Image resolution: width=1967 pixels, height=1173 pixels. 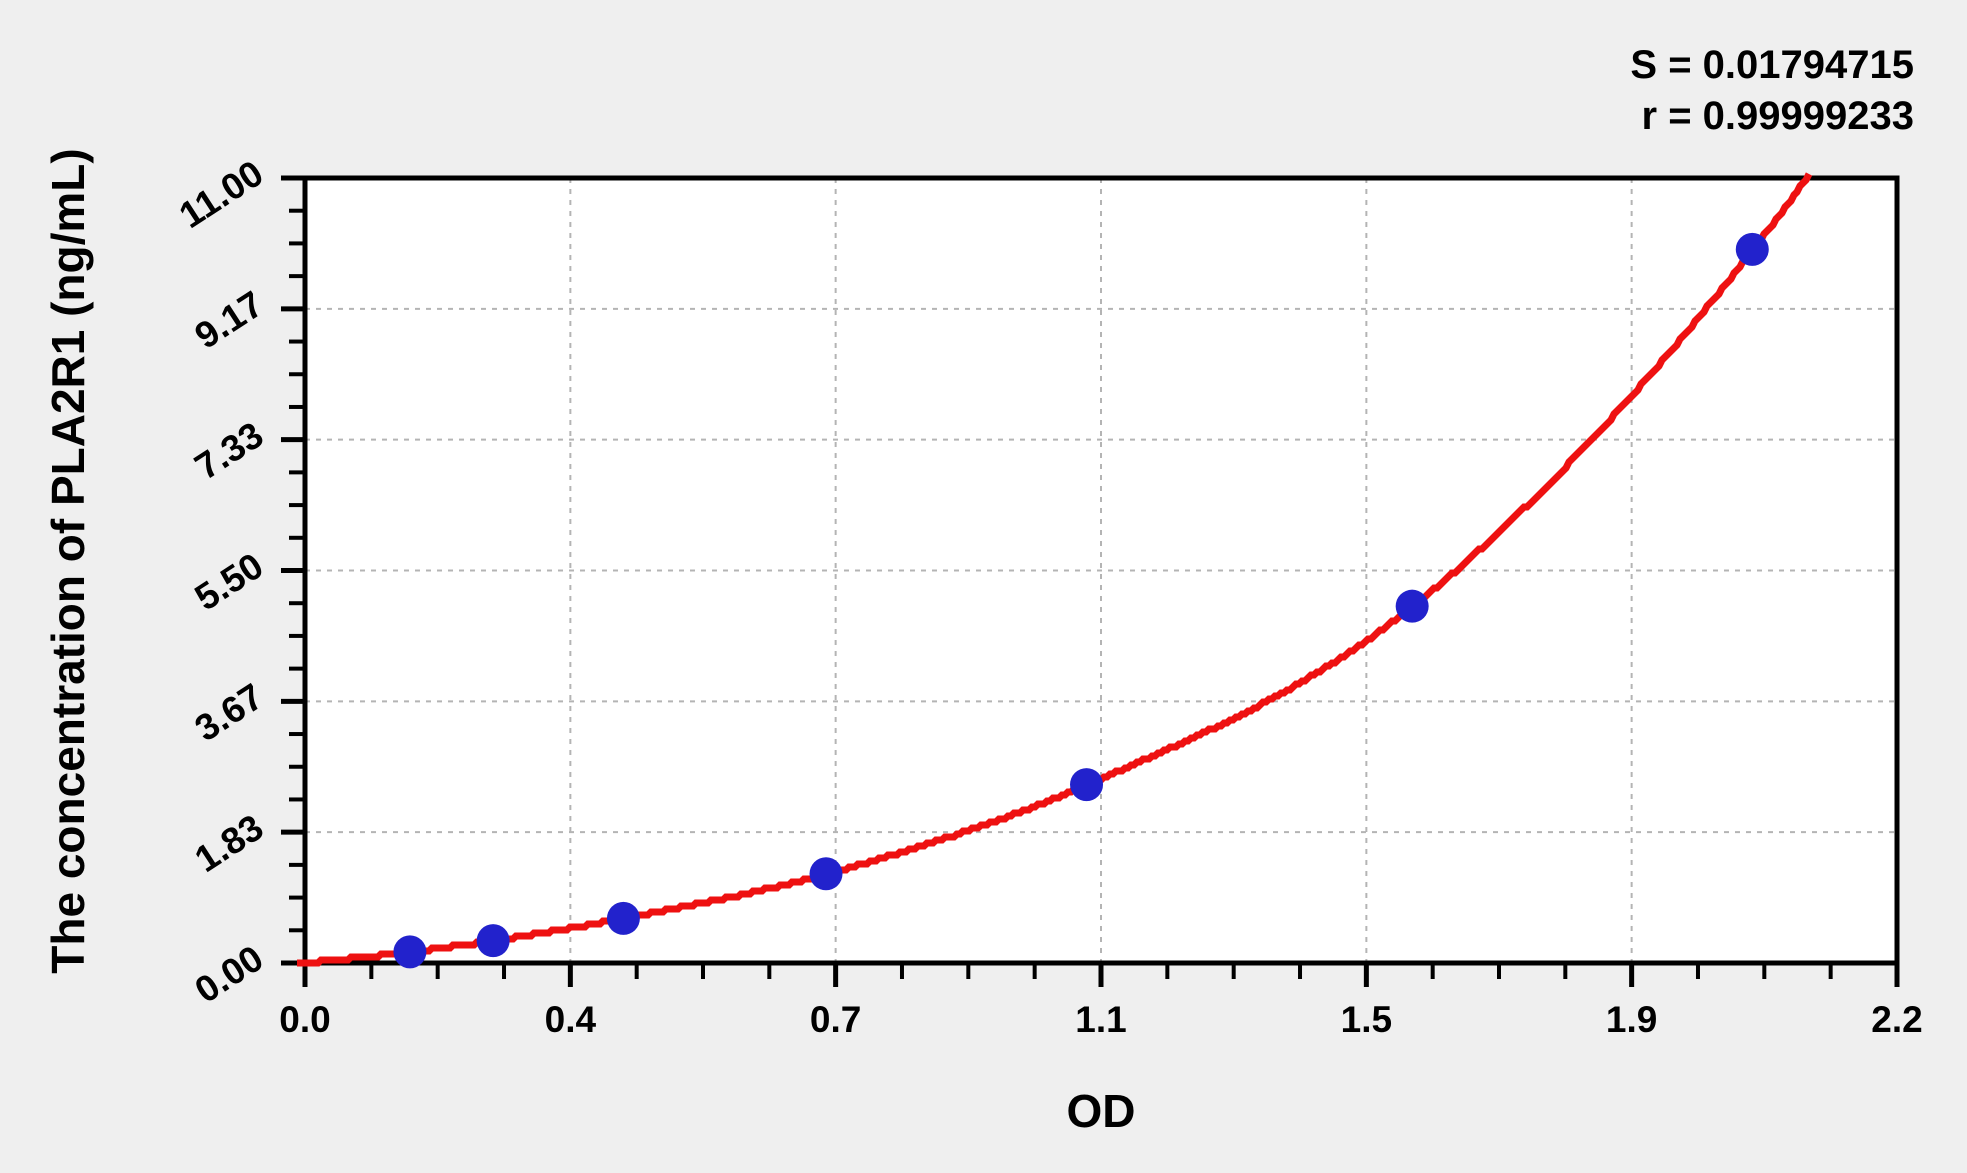 What do you see at coordinates (1366, 1019) in the screenshot?
I see `x-tick-label: 1.5` at bounding box center [1366, 1019].